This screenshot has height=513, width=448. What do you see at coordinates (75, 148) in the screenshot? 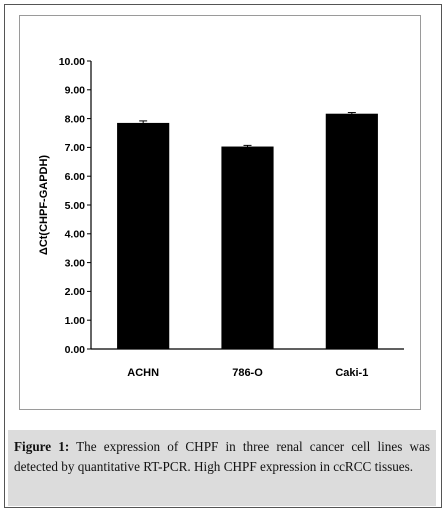
I see `y-tick-label: 7.00` at bounding box center [75, 148].